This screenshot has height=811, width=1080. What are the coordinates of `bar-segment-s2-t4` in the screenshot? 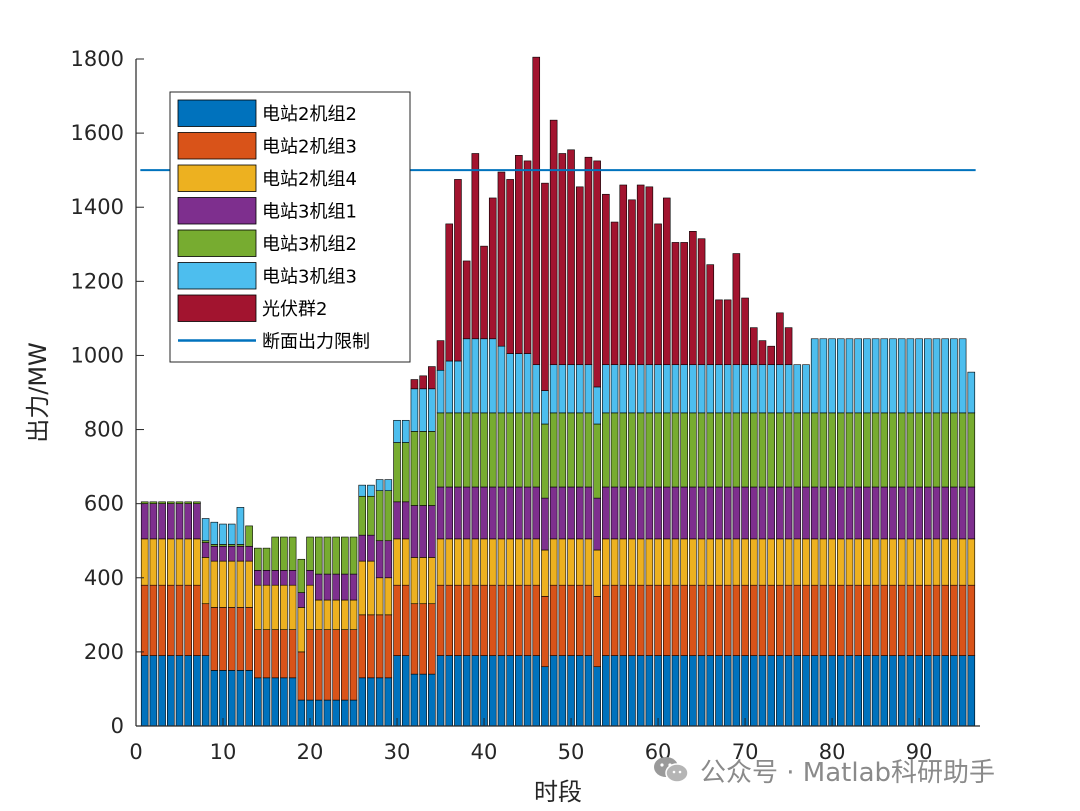 It's located at (171, 620).